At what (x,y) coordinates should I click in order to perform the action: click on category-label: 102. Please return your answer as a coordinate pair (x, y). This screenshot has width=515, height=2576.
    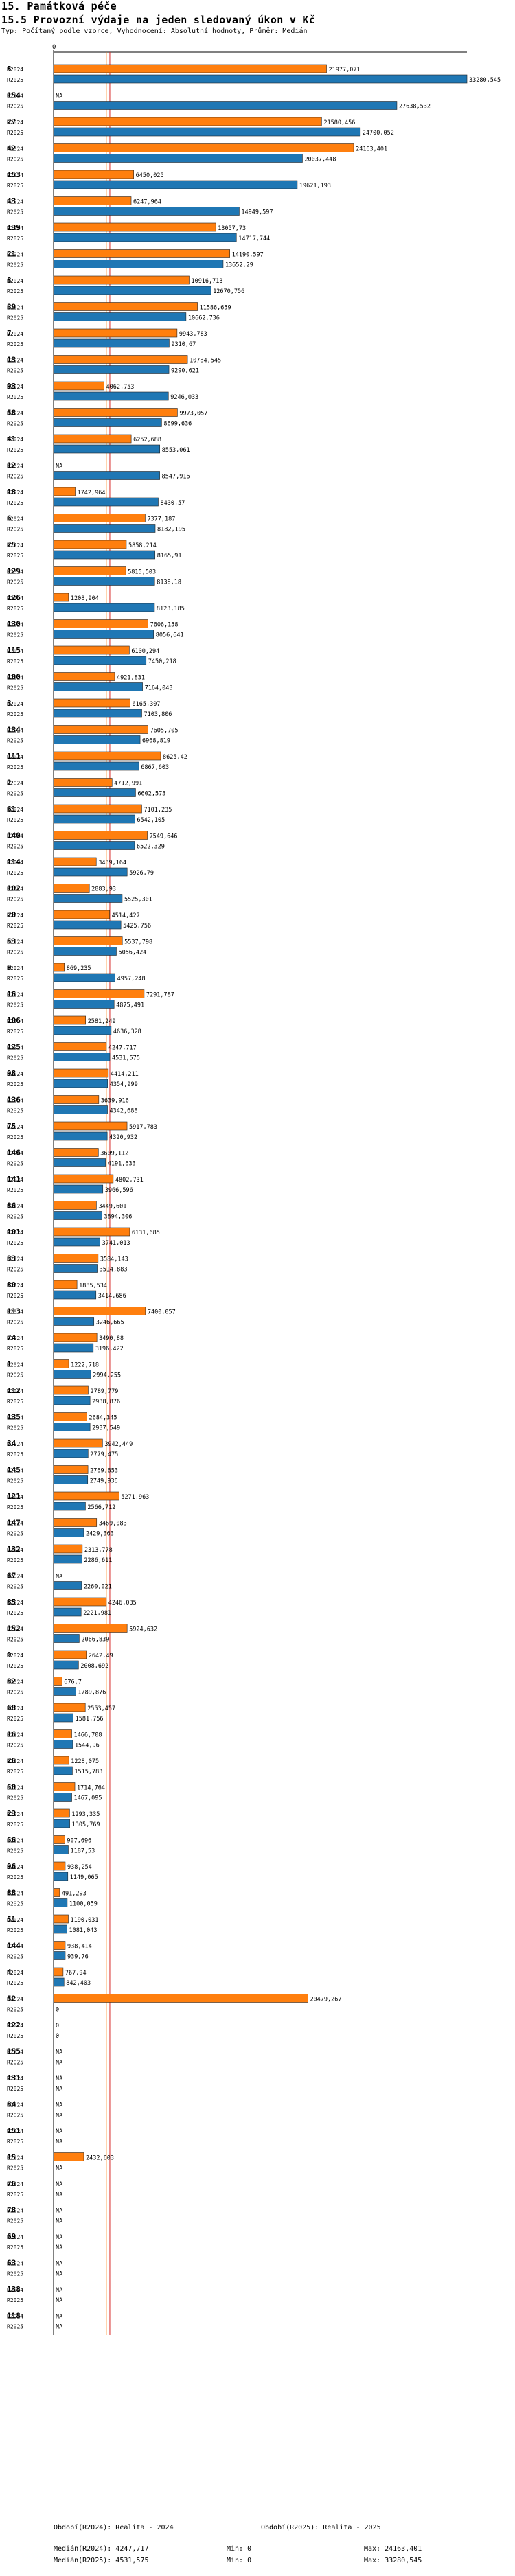
    Looking at the image, I should click on (14, 888).